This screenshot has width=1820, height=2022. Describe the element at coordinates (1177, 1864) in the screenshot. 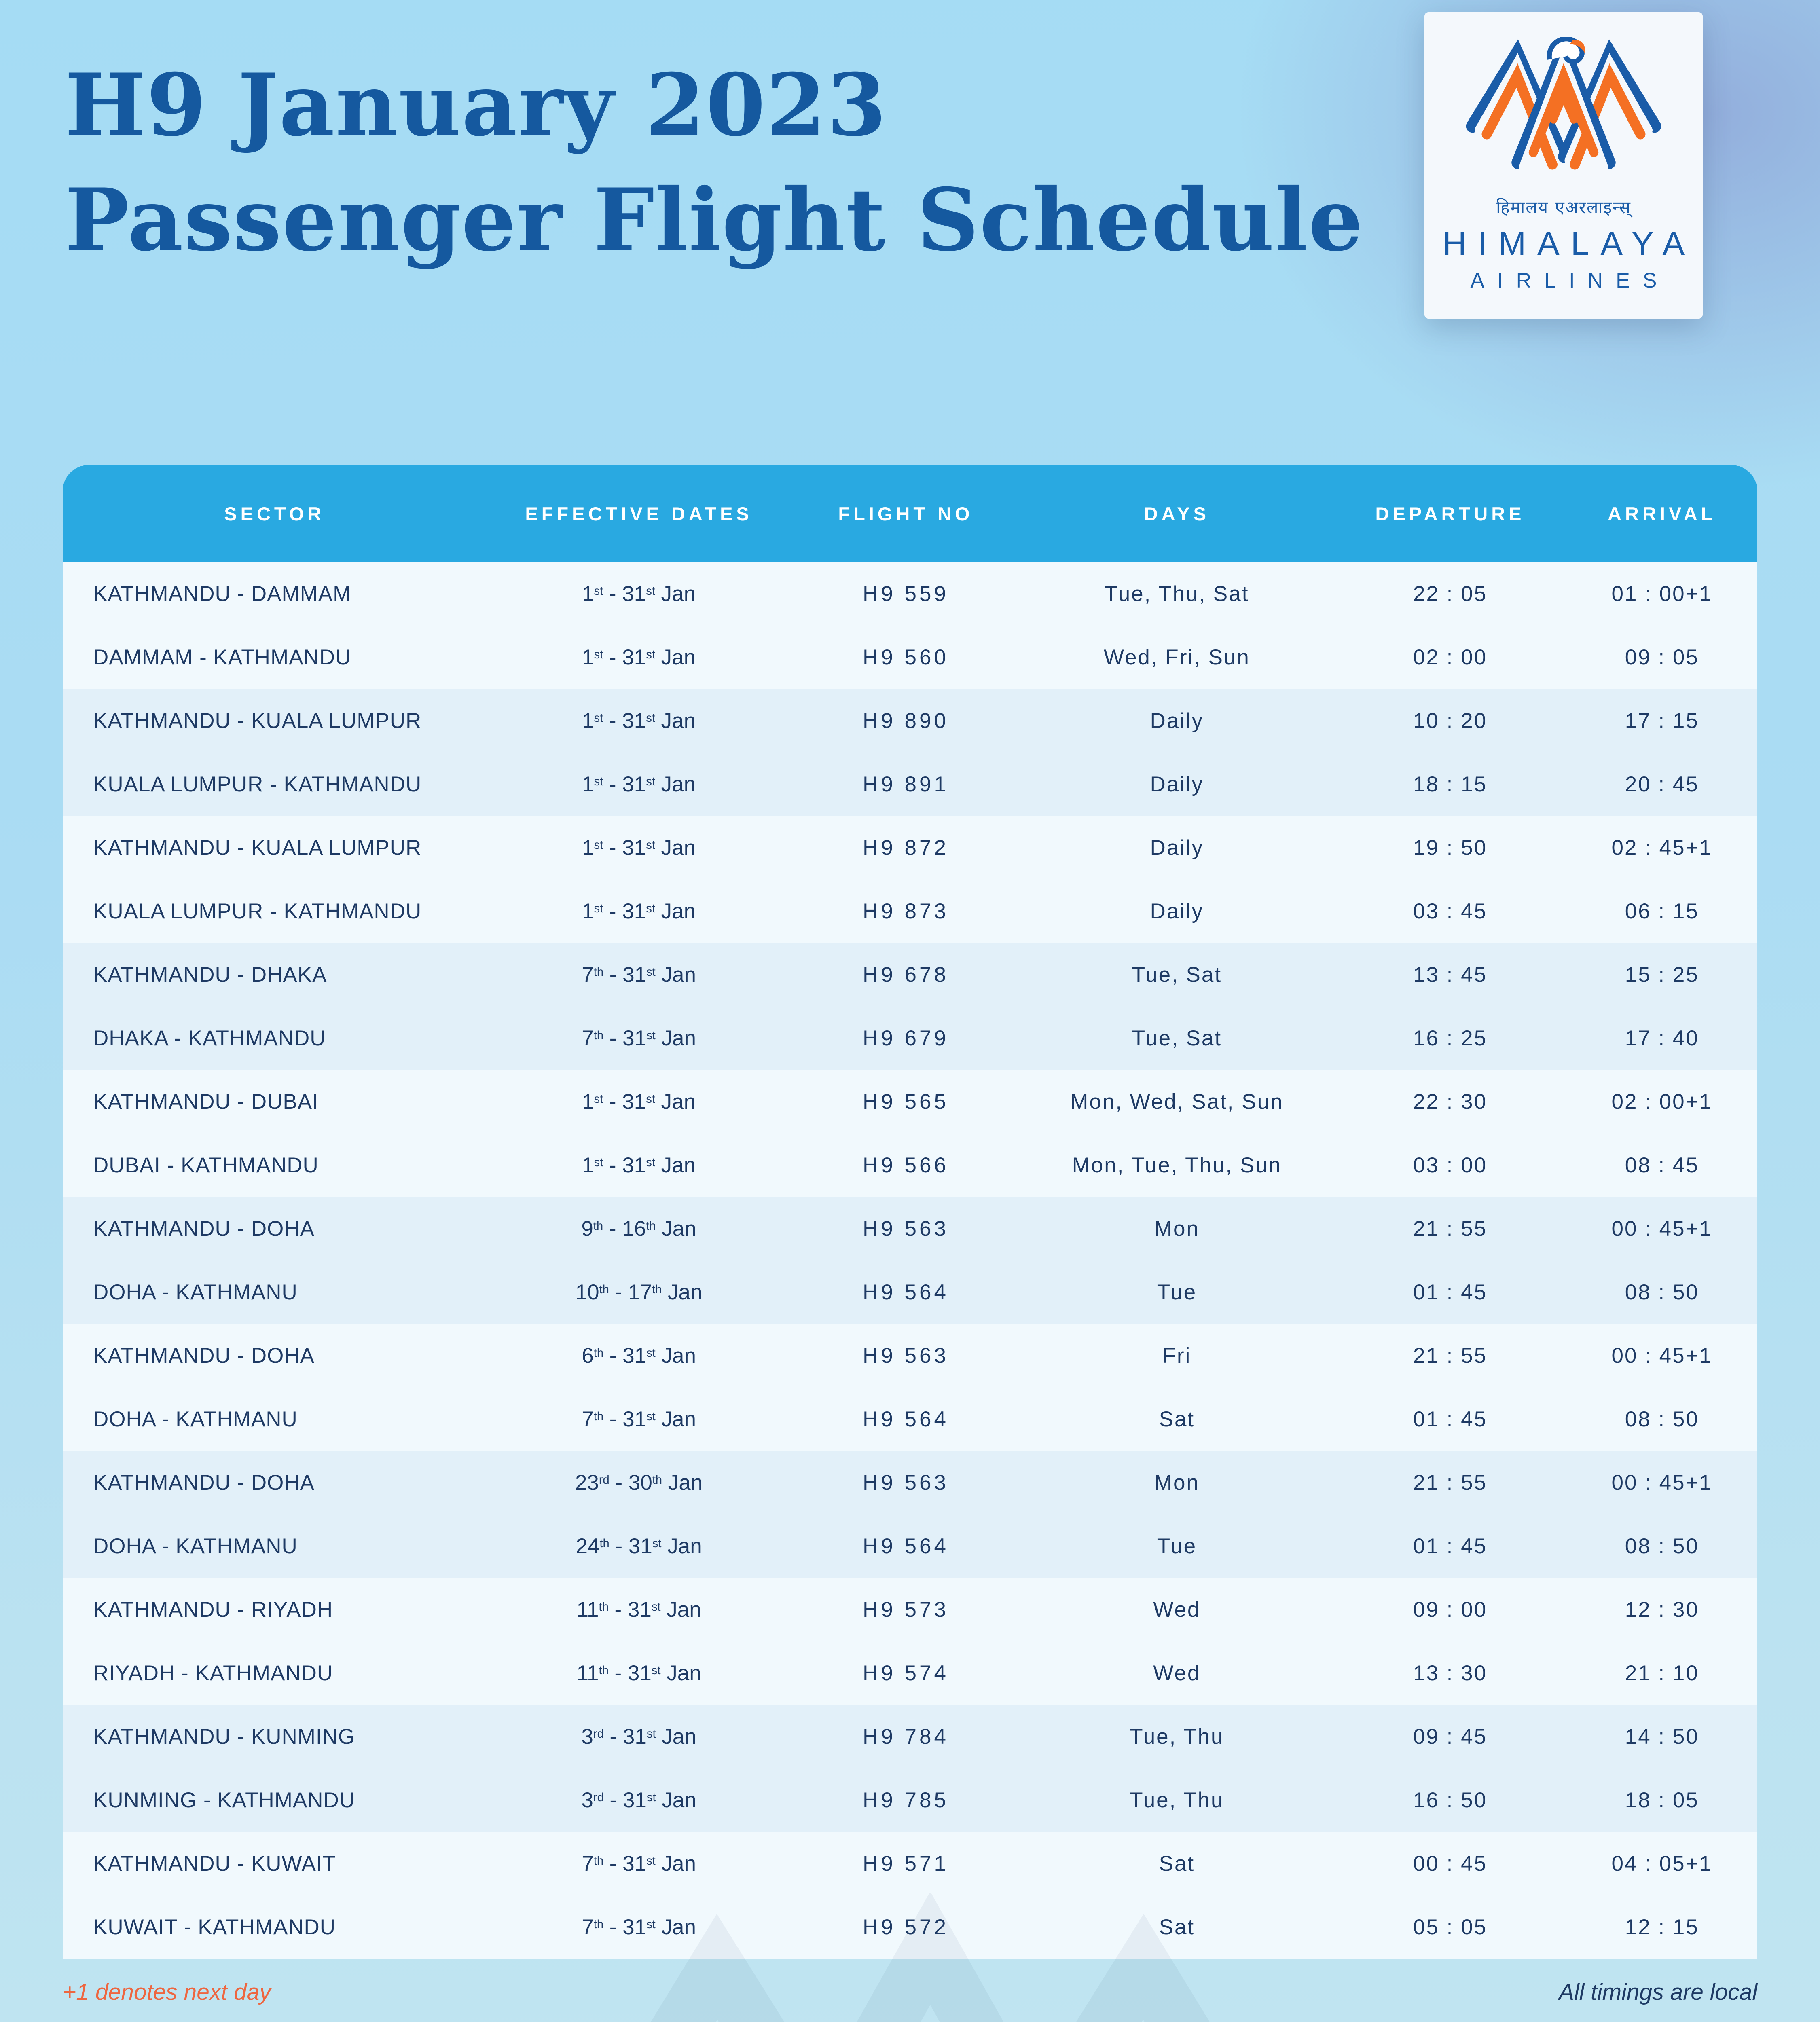

I see `row-days: Sat` at that location.